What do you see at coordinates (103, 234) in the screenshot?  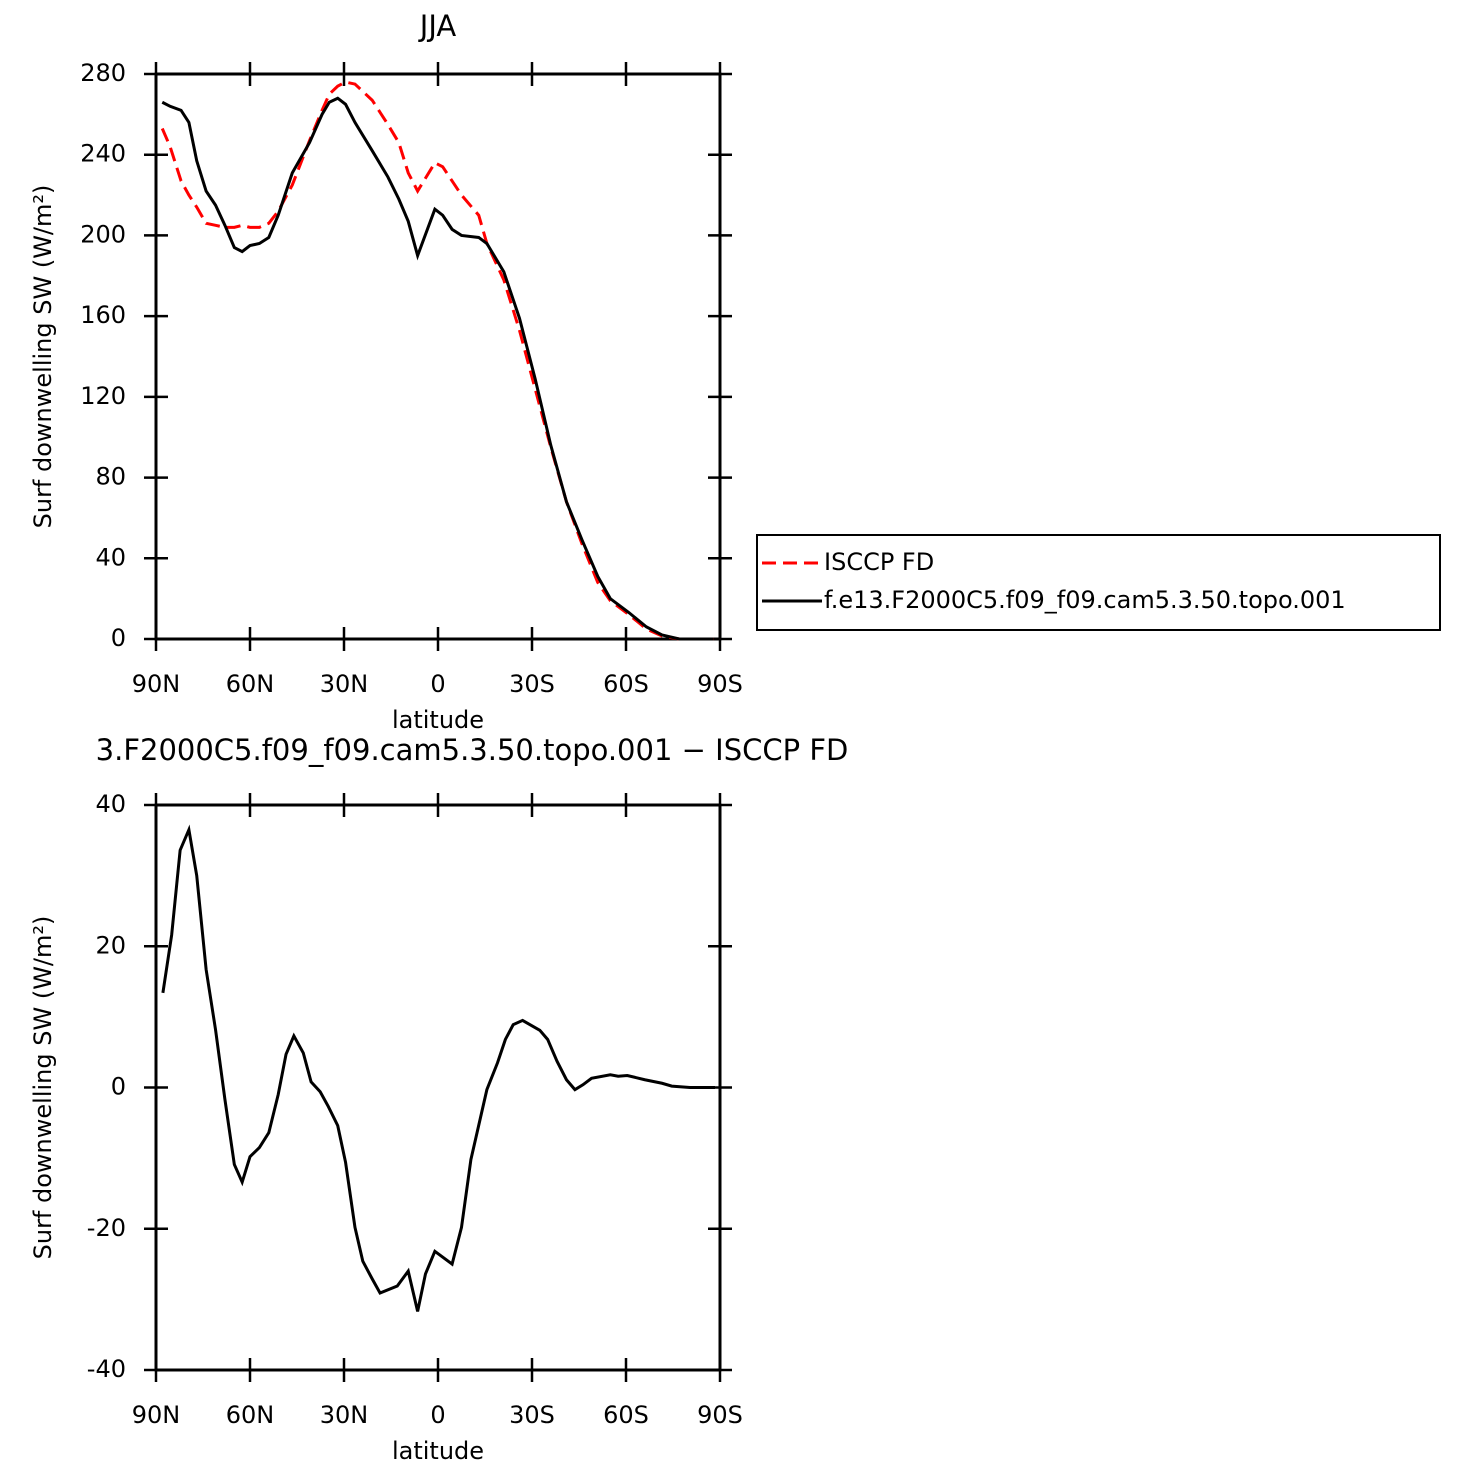 I see `y-tick-label: 200` at bounding box center [103, 234].